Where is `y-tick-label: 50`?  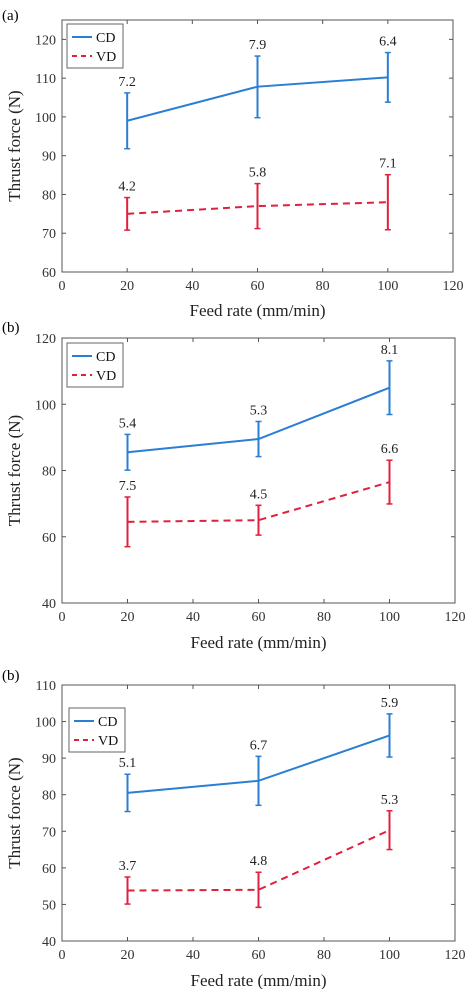 y-tick-label: 50 is located at coordinates (49, 905).